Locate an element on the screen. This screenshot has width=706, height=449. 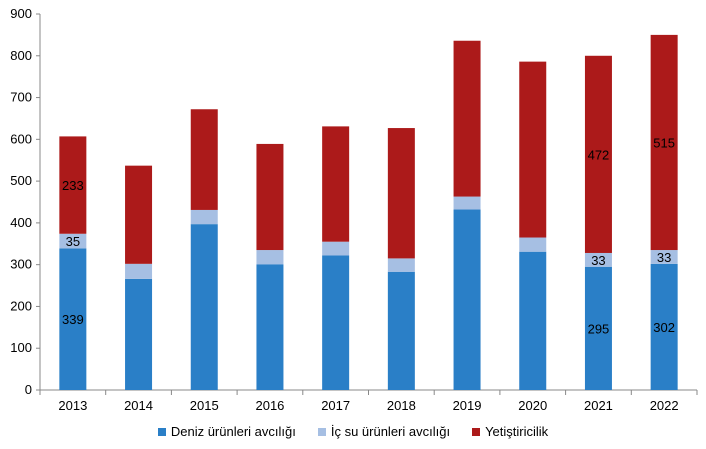
data-label: 515 is located at coordinates (664, 142).